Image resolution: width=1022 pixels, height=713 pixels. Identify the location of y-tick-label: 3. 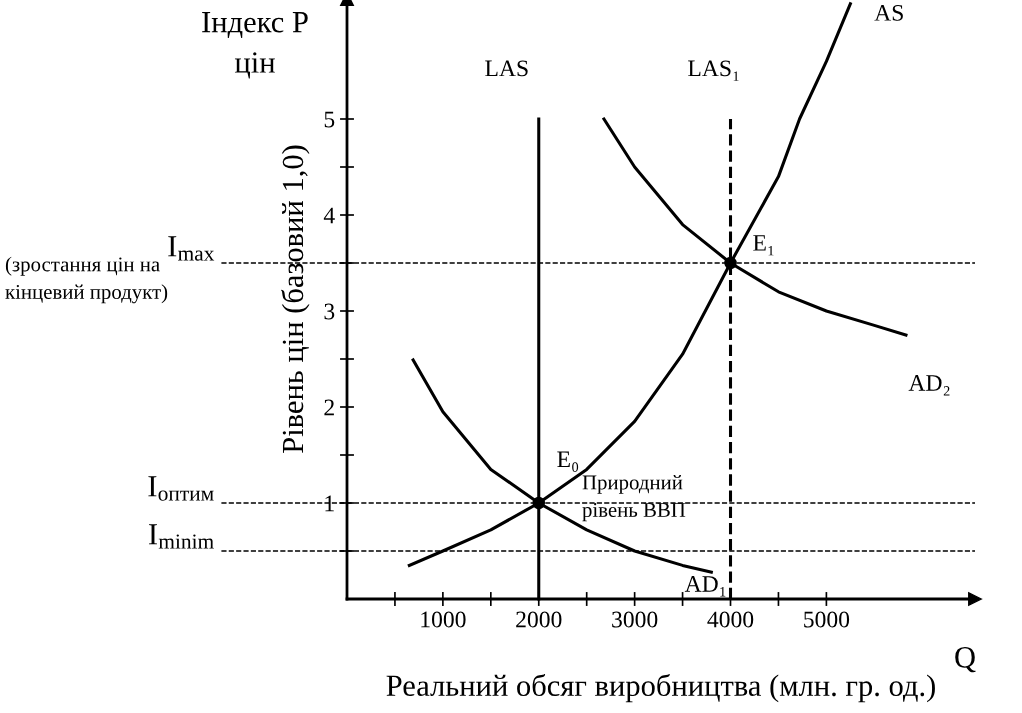
(329, 311).